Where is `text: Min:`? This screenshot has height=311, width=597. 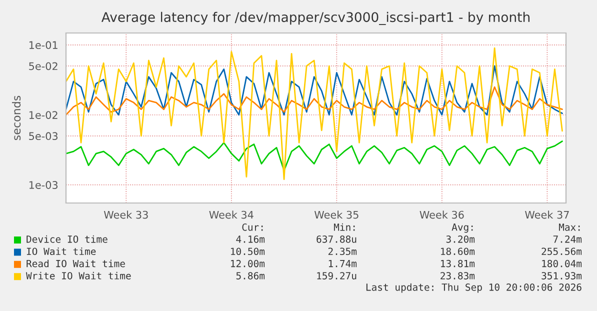
text: Min: is located at coordinates (344, 227).